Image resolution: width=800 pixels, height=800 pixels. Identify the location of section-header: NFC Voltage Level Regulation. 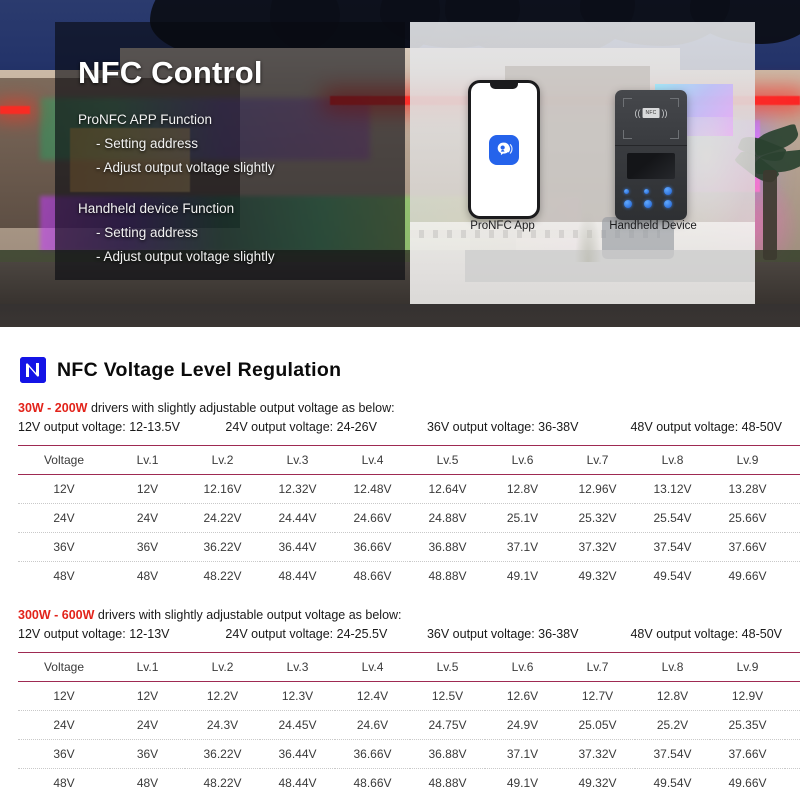
(401, 370).